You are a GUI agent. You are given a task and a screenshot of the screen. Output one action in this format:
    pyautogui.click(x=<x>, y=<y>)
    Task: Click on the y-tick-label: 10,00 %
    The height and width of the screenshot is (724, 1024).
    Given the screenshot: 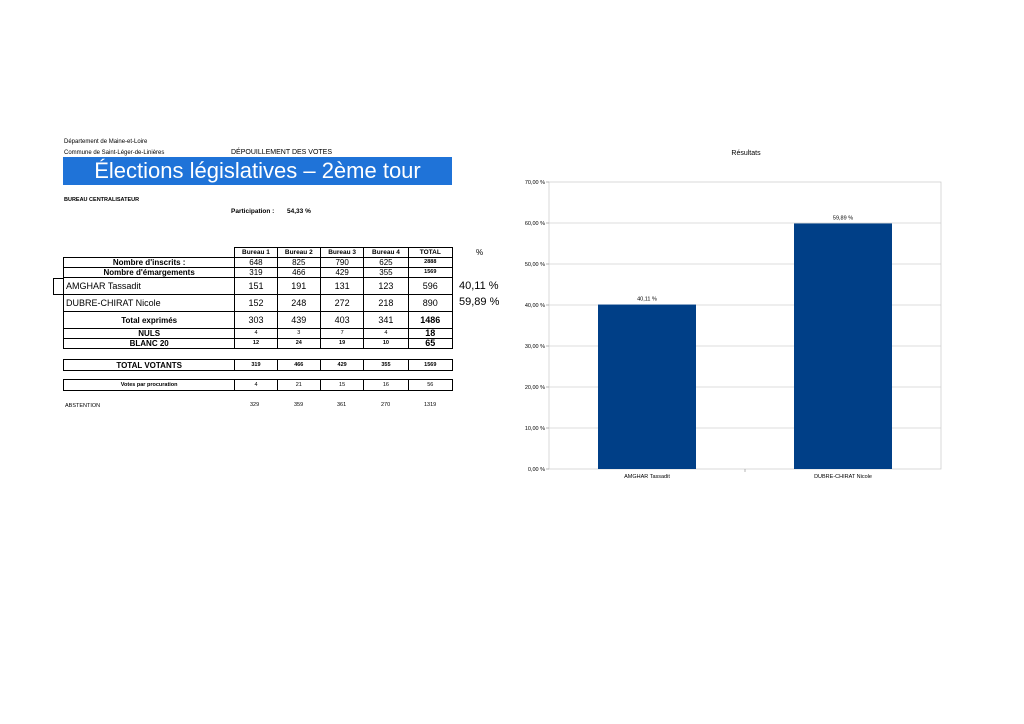 What is the action you would take?
    pyautogui.click(x=535, y=429)
    